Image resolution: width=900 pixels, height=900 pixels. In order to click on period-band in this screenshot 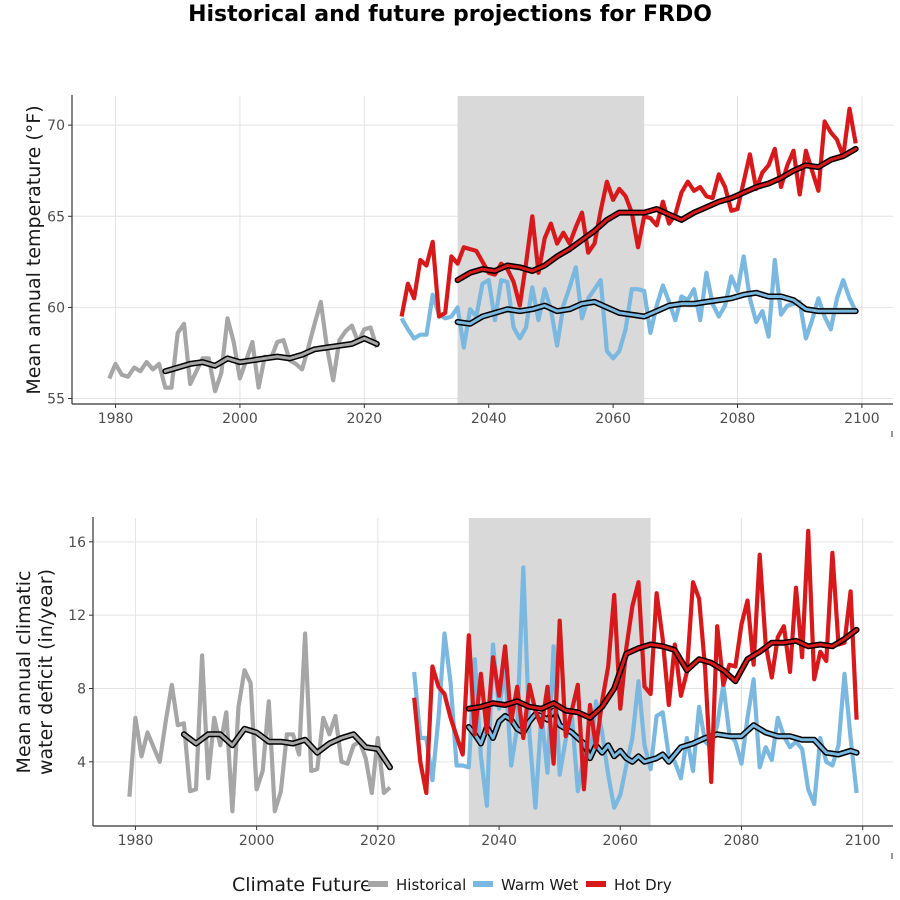, I will do `click(551, 250)`.